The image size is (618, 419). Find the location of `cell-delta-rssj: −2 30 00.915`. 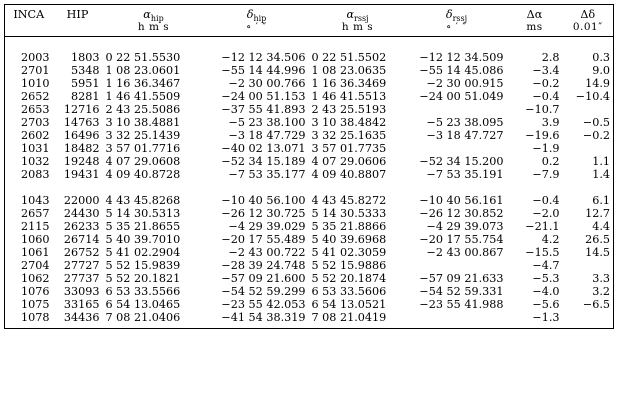

cell-delta-rssj: −2 30 00.915 is located at coordinates (465, 83).